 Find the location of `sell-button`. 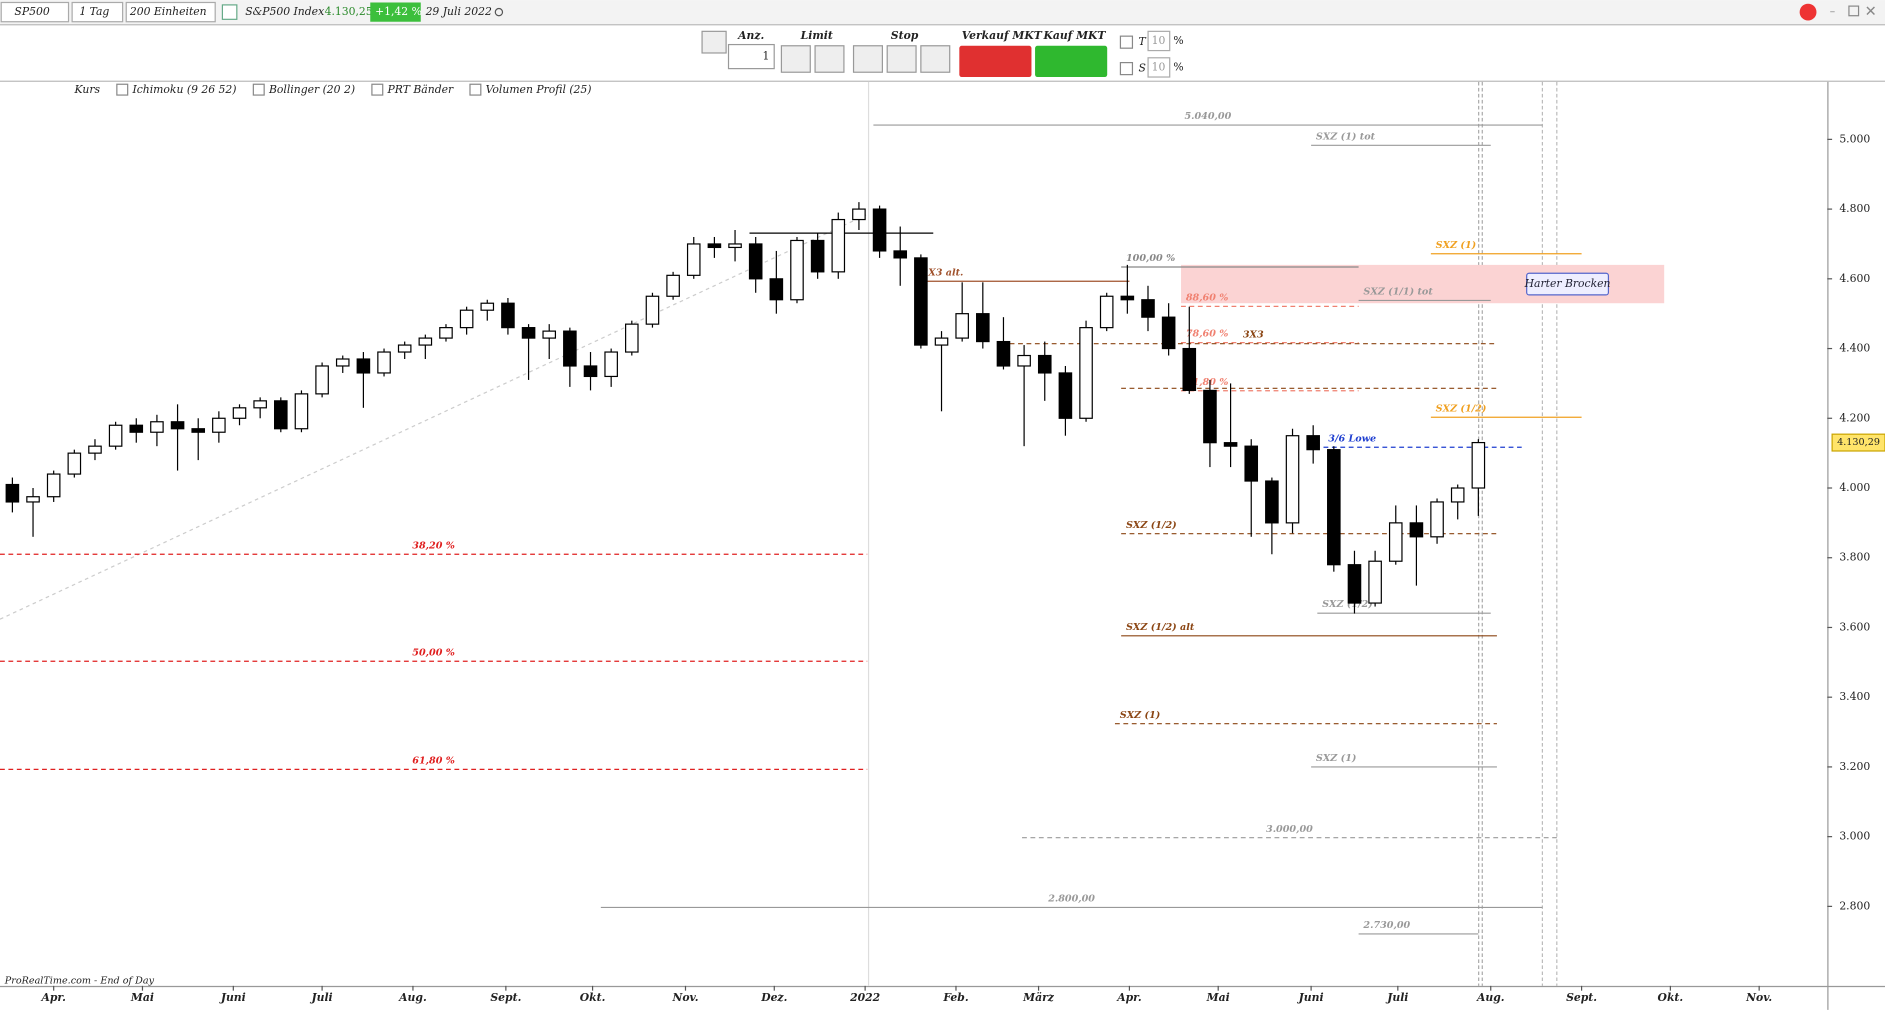

sell-button is located at coordinates (995, 61).